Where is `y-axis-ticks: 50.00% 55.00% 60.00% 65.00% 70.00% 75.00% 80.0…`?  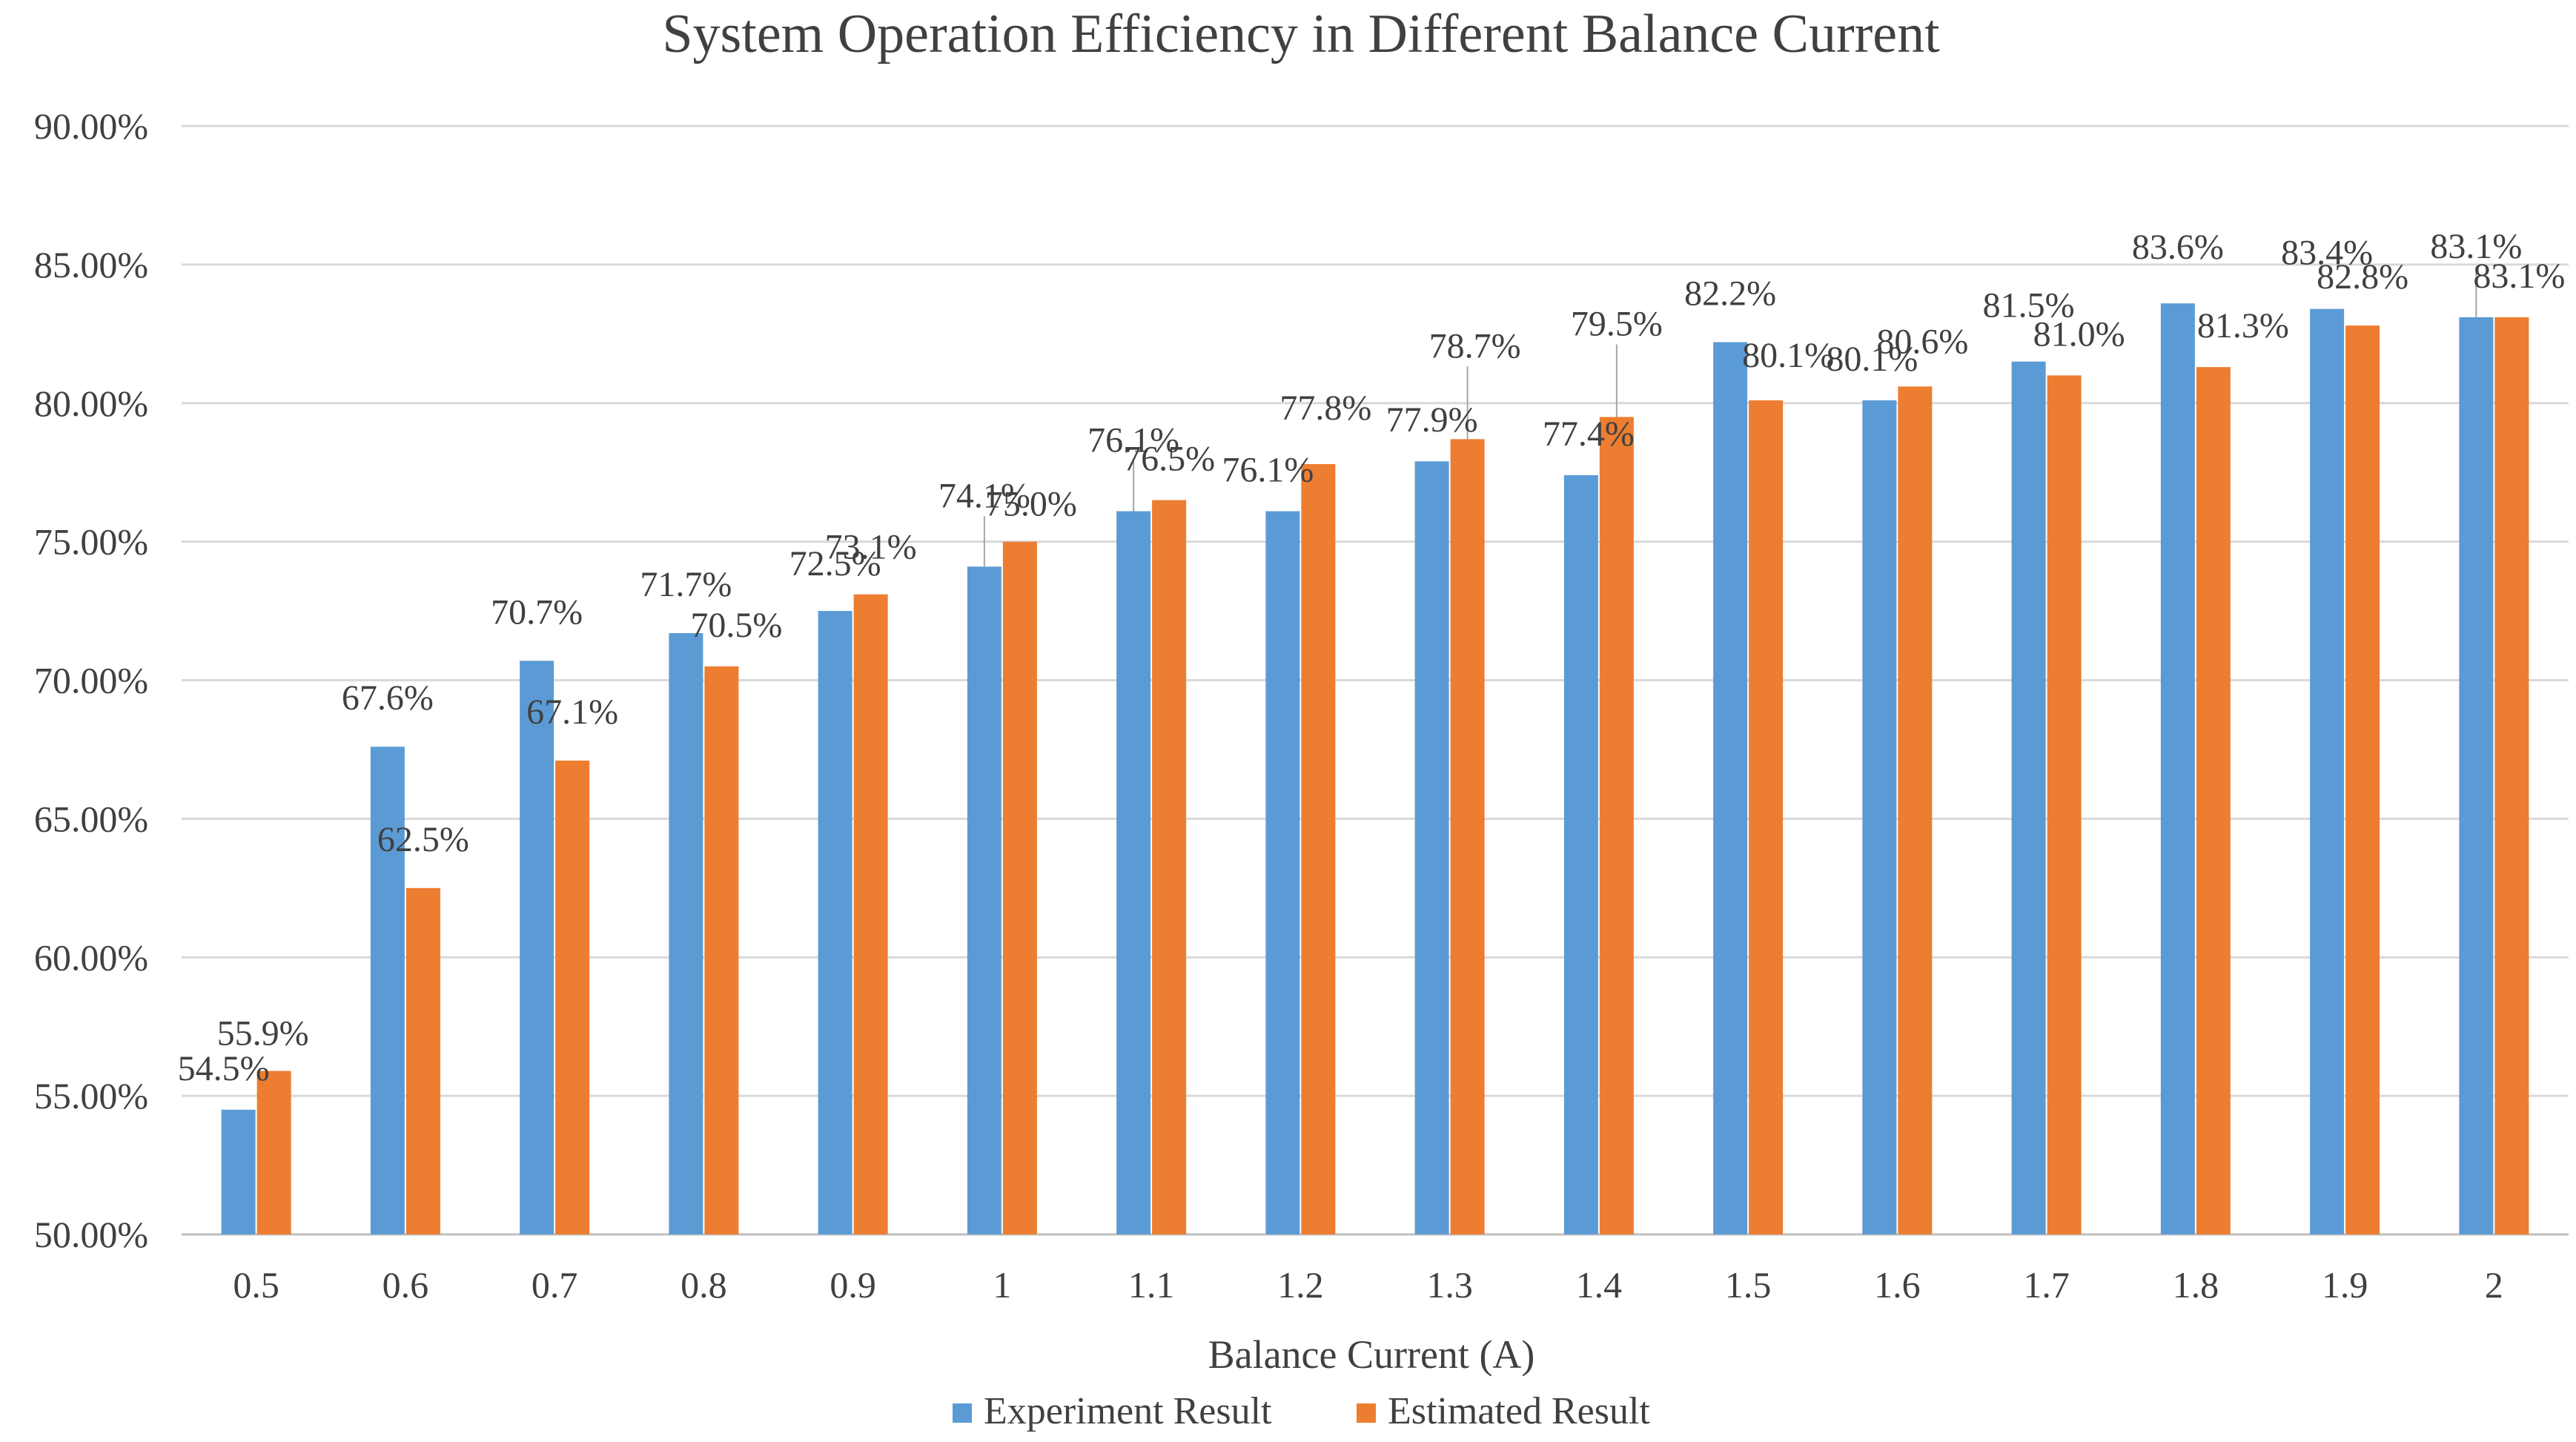
y-axis-ticks: 50.00% 55.00% 60.00% 65.00% 70.00% 75.00% 80.0… is located at coordinates (91, 680).